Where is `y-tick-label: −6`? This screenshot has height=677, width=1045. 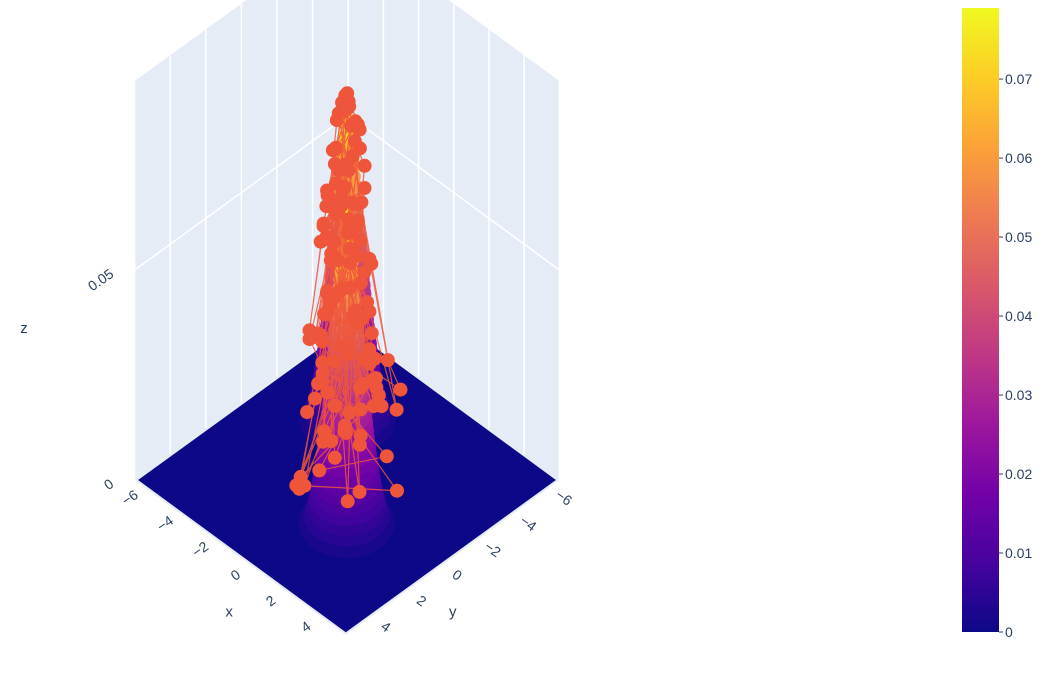 y-tick-label: −6 is located at coordinates (564, 497).